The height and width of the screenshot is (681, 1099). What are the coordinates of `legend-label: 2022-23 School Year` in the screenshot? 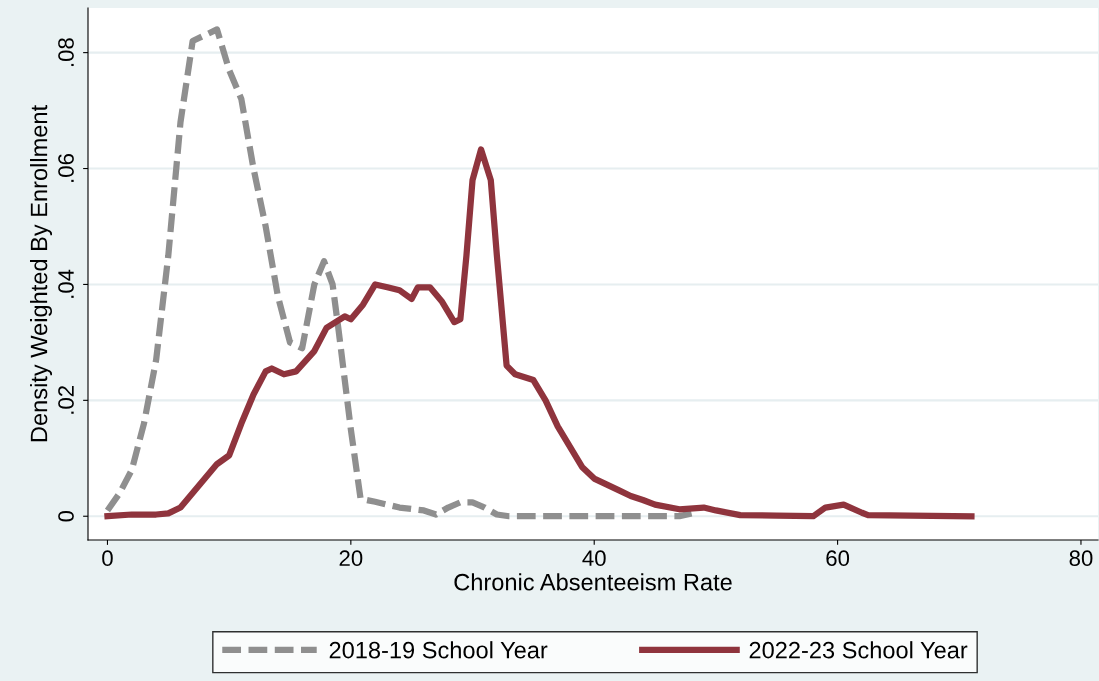 It's located at (858, 650).